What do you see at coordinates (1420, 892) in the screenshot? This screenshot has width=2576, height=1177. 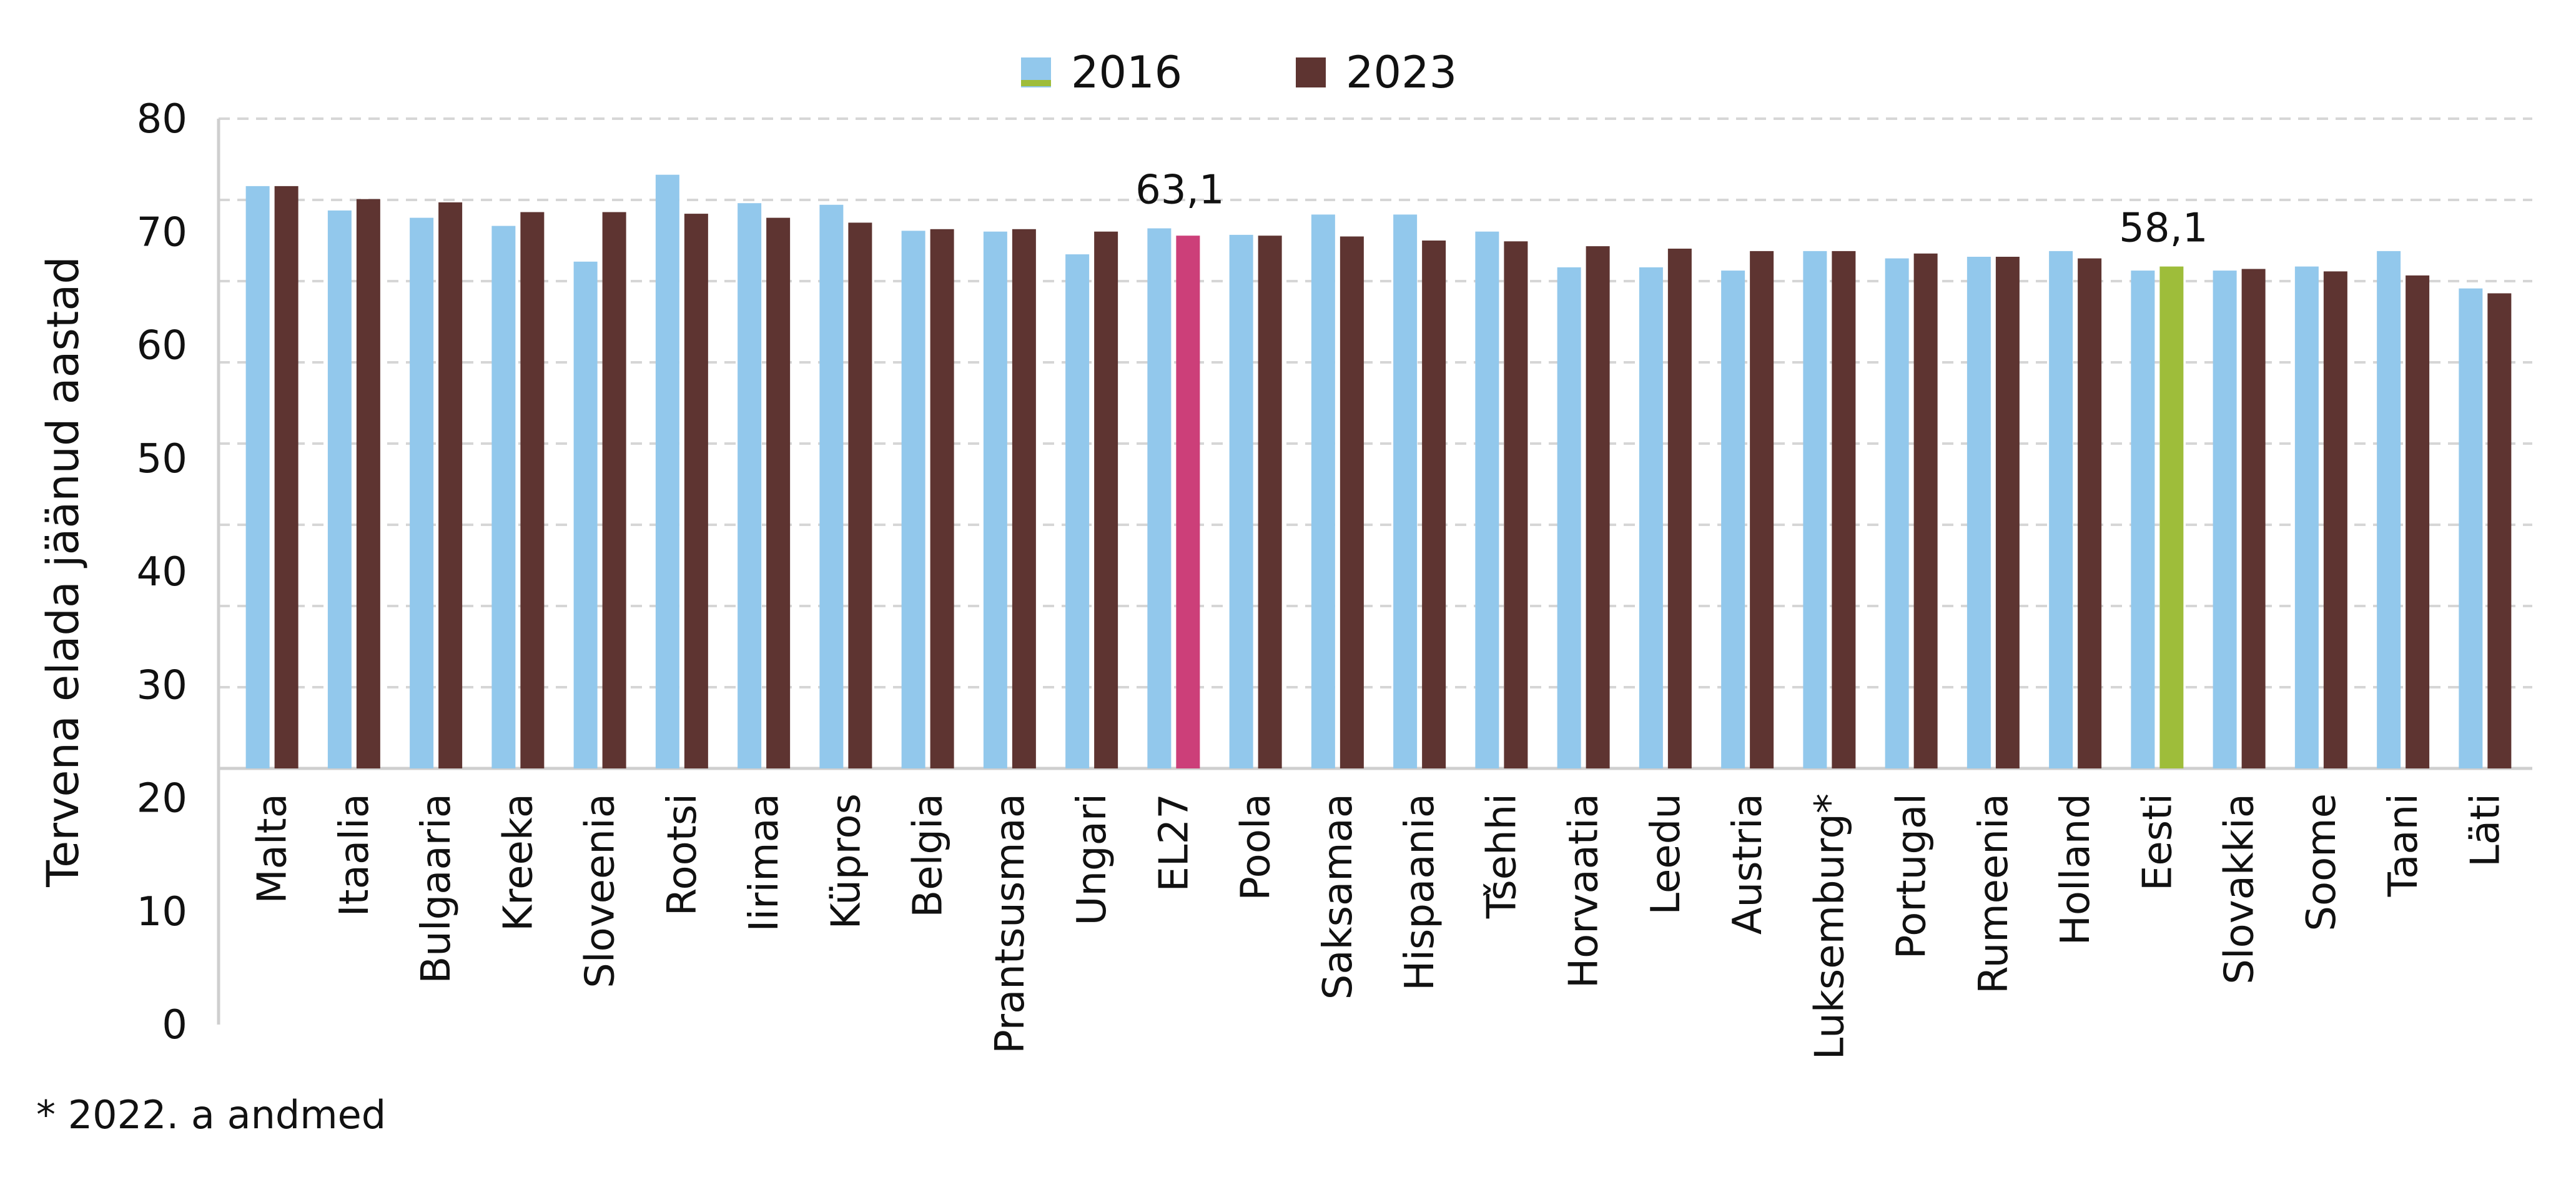 I see `category-label: Hispaania` at bounding box center [1420, 892].